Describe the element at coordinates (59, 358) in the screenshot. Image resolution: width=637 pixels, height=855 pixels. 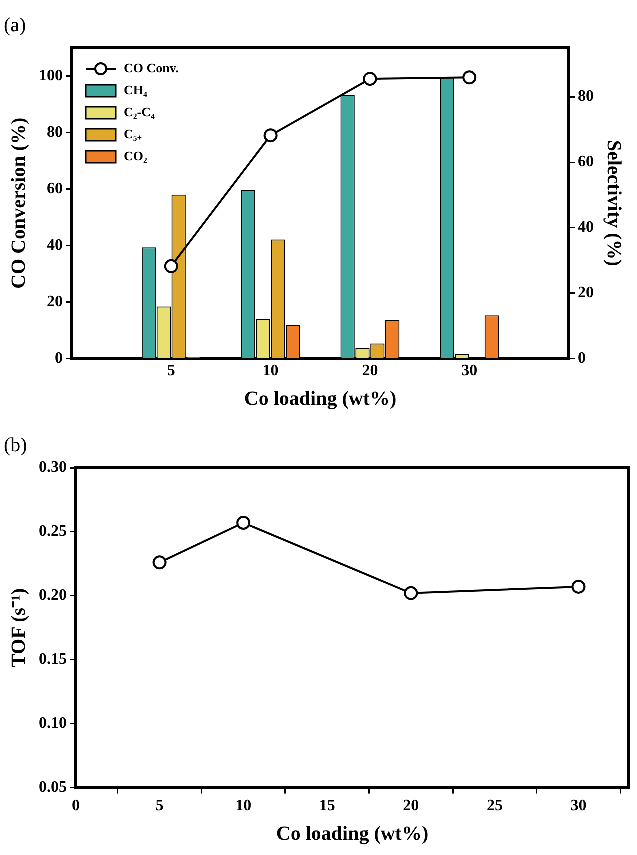
I see `y-tick-label: 0` at that location.